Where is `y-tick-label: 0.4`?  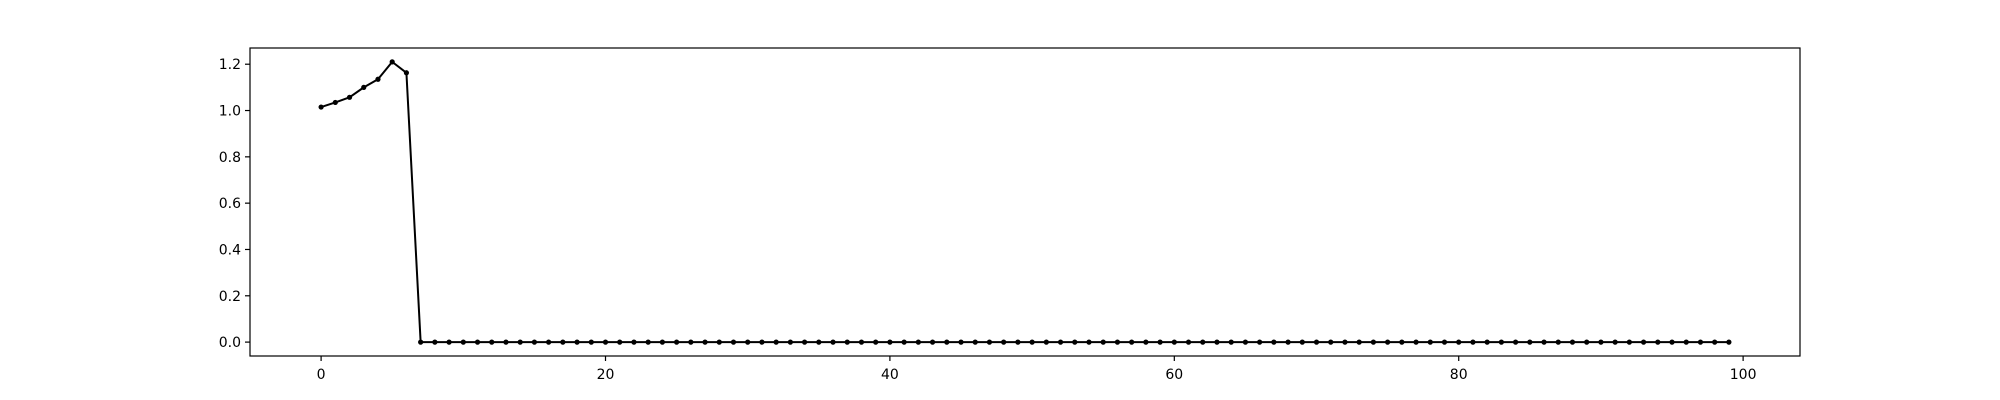
y-tick-label: 0.4 is located at coordinates (230, 250).